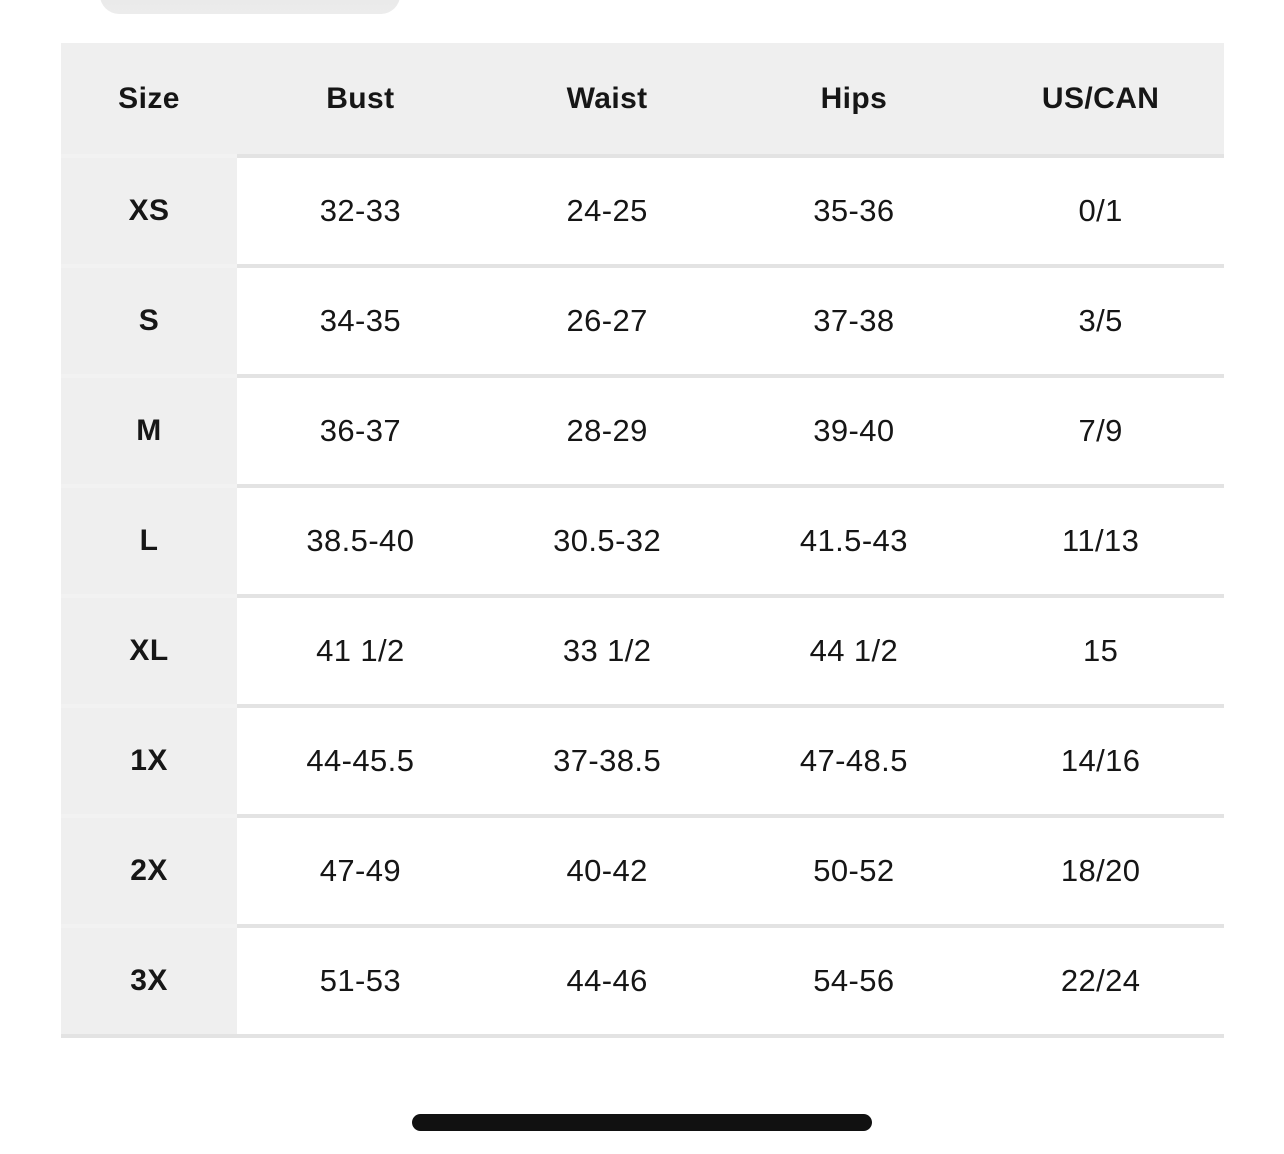 The width and height of the screenshot is (1284, 1154). I want to click on us-can-cell: 0/1, so click(1100, 210).